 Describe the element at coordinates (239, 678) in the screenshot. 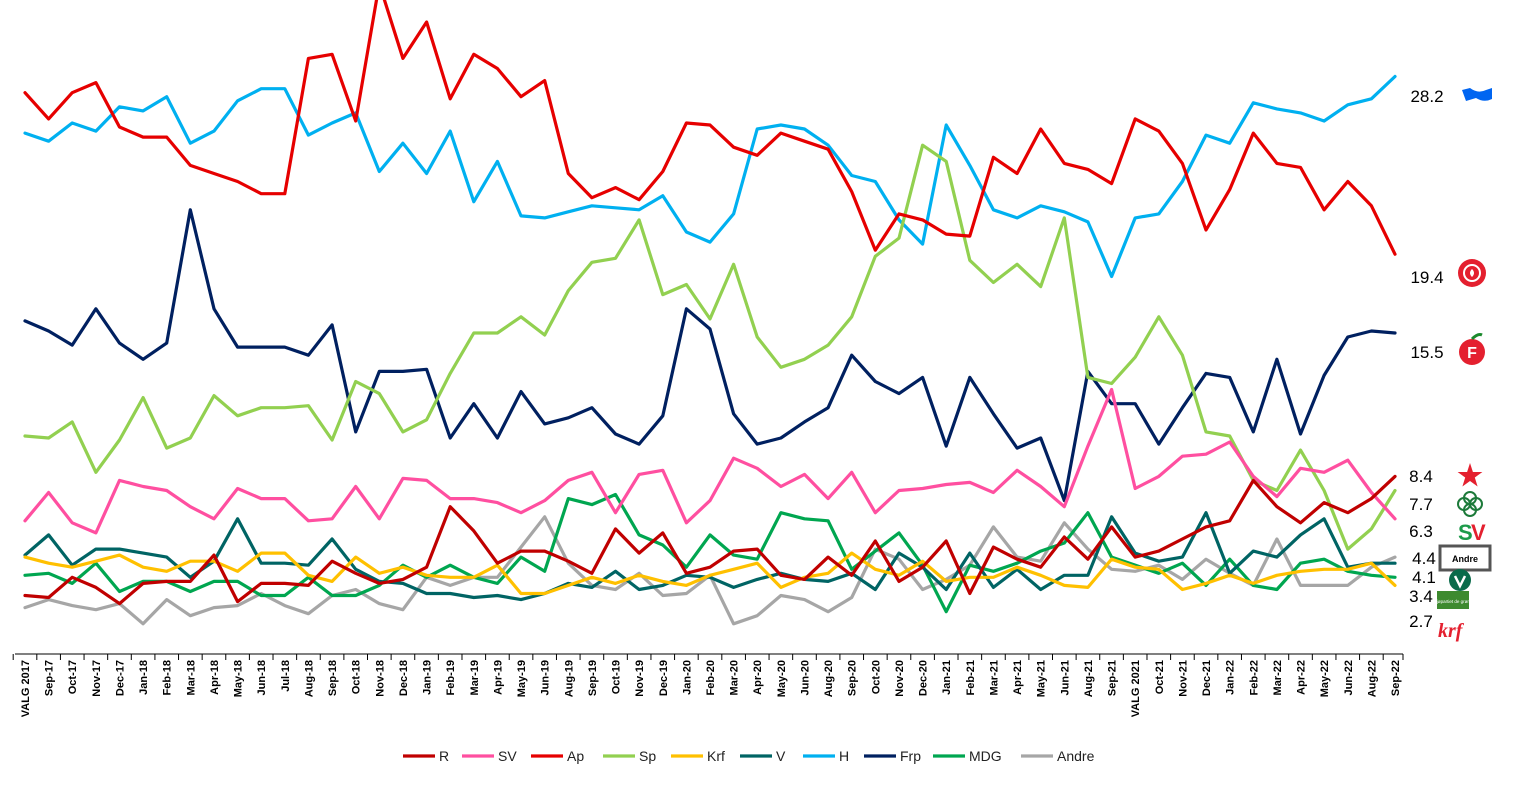

I see `x-tick-label: May-18` at that location.